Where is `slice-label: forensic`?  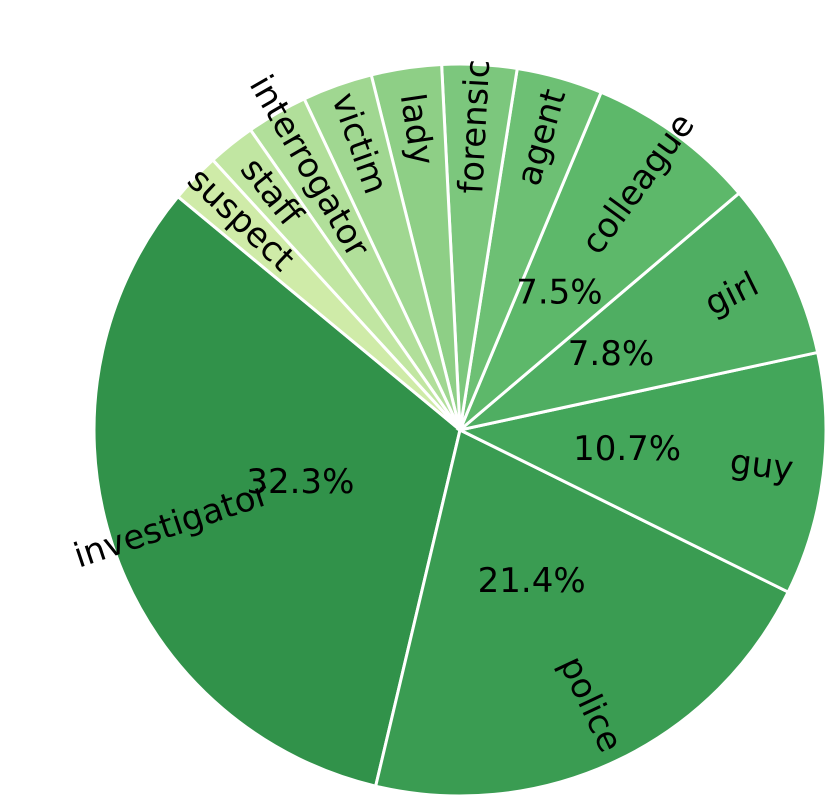 slice-label: forensic is located at coordinates (474, 126).